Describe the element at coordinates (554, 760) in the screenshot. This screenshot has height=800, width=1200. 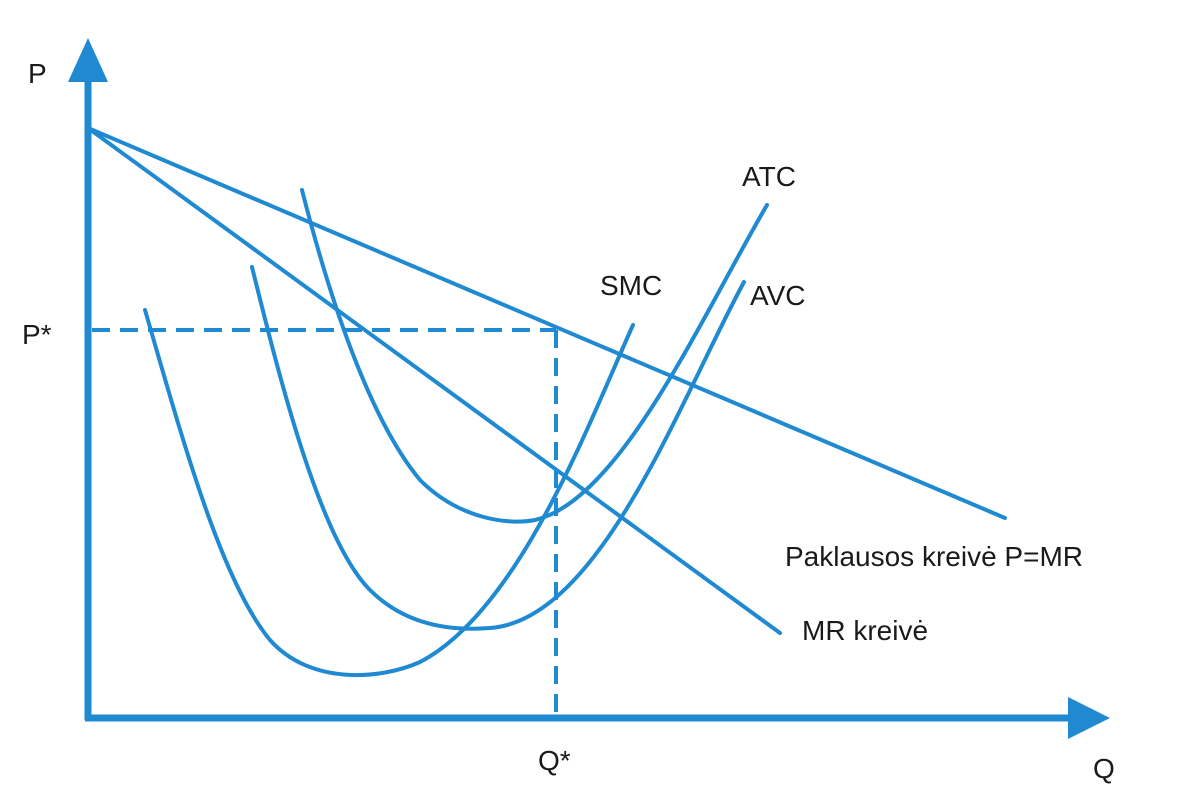
I see `quantity-marker-label: Q*` at that location.